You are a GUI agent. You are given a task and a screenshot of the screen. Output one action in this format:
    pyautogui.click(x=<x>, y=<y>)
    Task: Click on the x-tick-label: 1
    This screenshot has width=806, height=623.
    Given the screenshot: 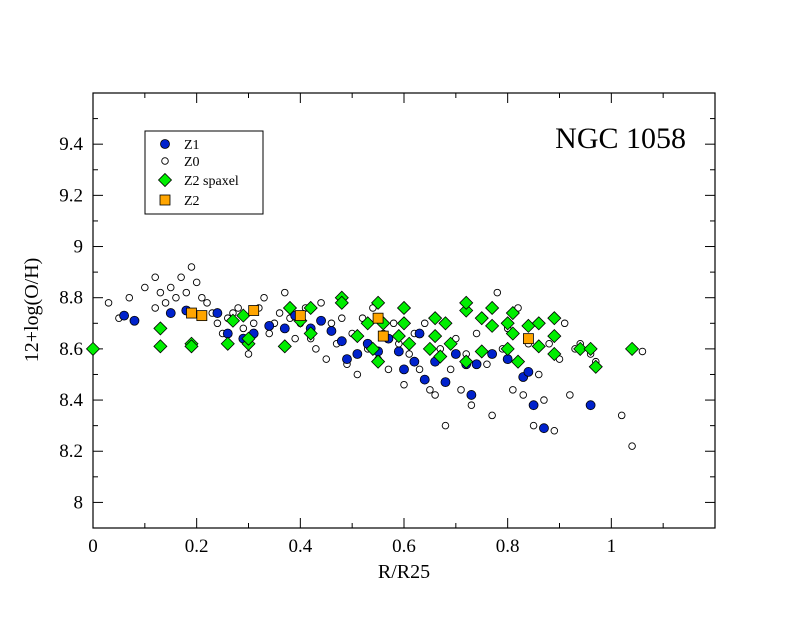 What is the action you would take?
    pyautogui.click(x=612, y=546)
    